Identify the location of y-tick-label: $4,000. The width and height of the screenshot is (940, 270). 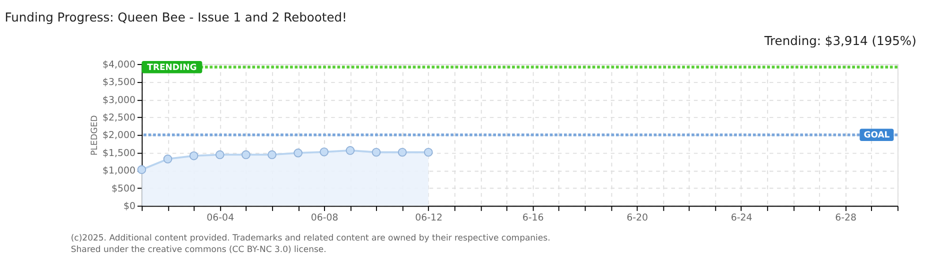
(119, 64).